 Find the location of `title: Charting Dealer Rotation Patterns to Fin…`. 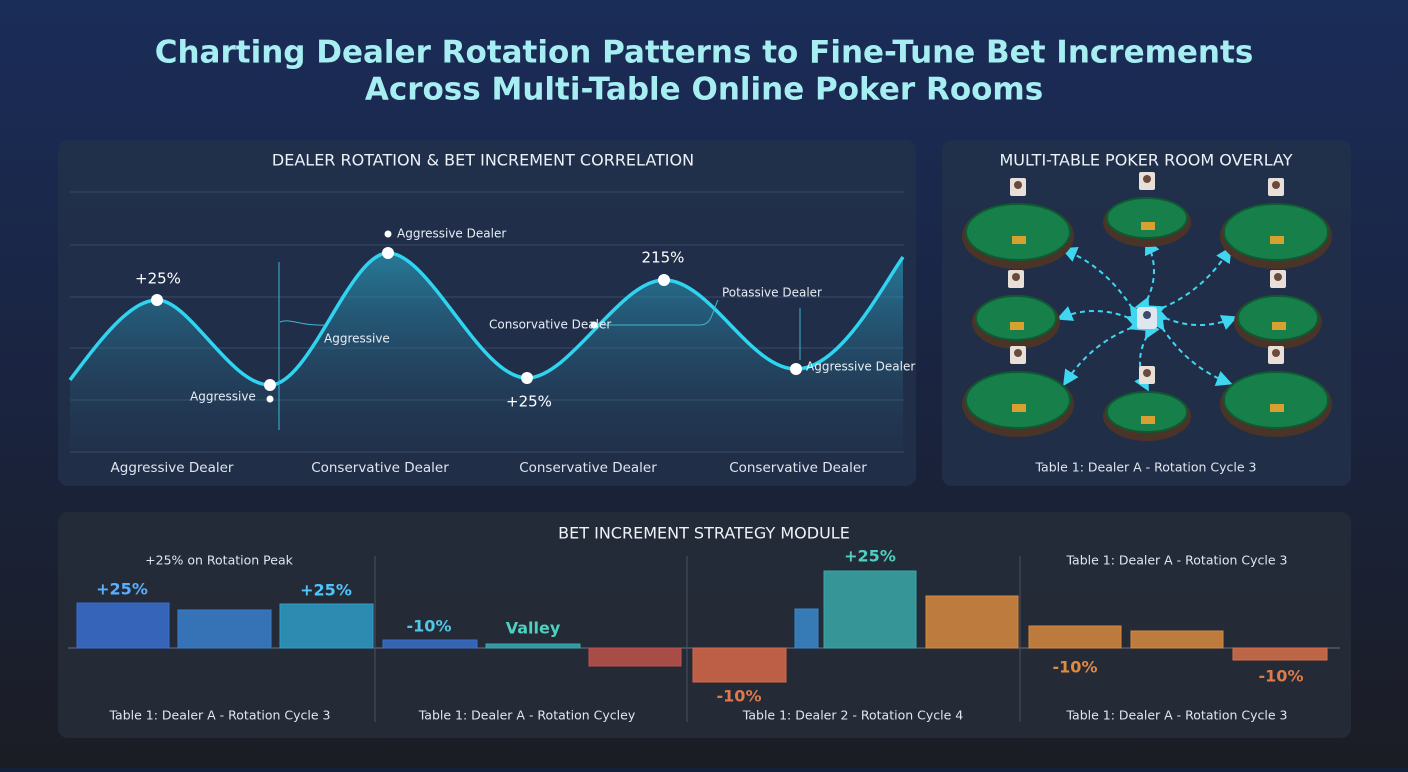

title: Charting Dealer Rotation Patterns to Fin… is located at coordinates (704, 53).